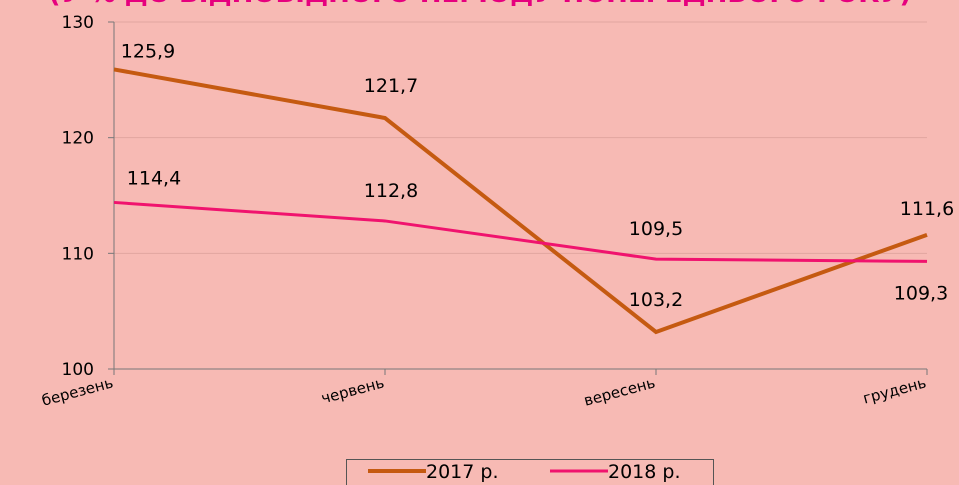 This screenshot has width=959, height=485. I want to click on x-tick-label: червень, so click(352, 390).